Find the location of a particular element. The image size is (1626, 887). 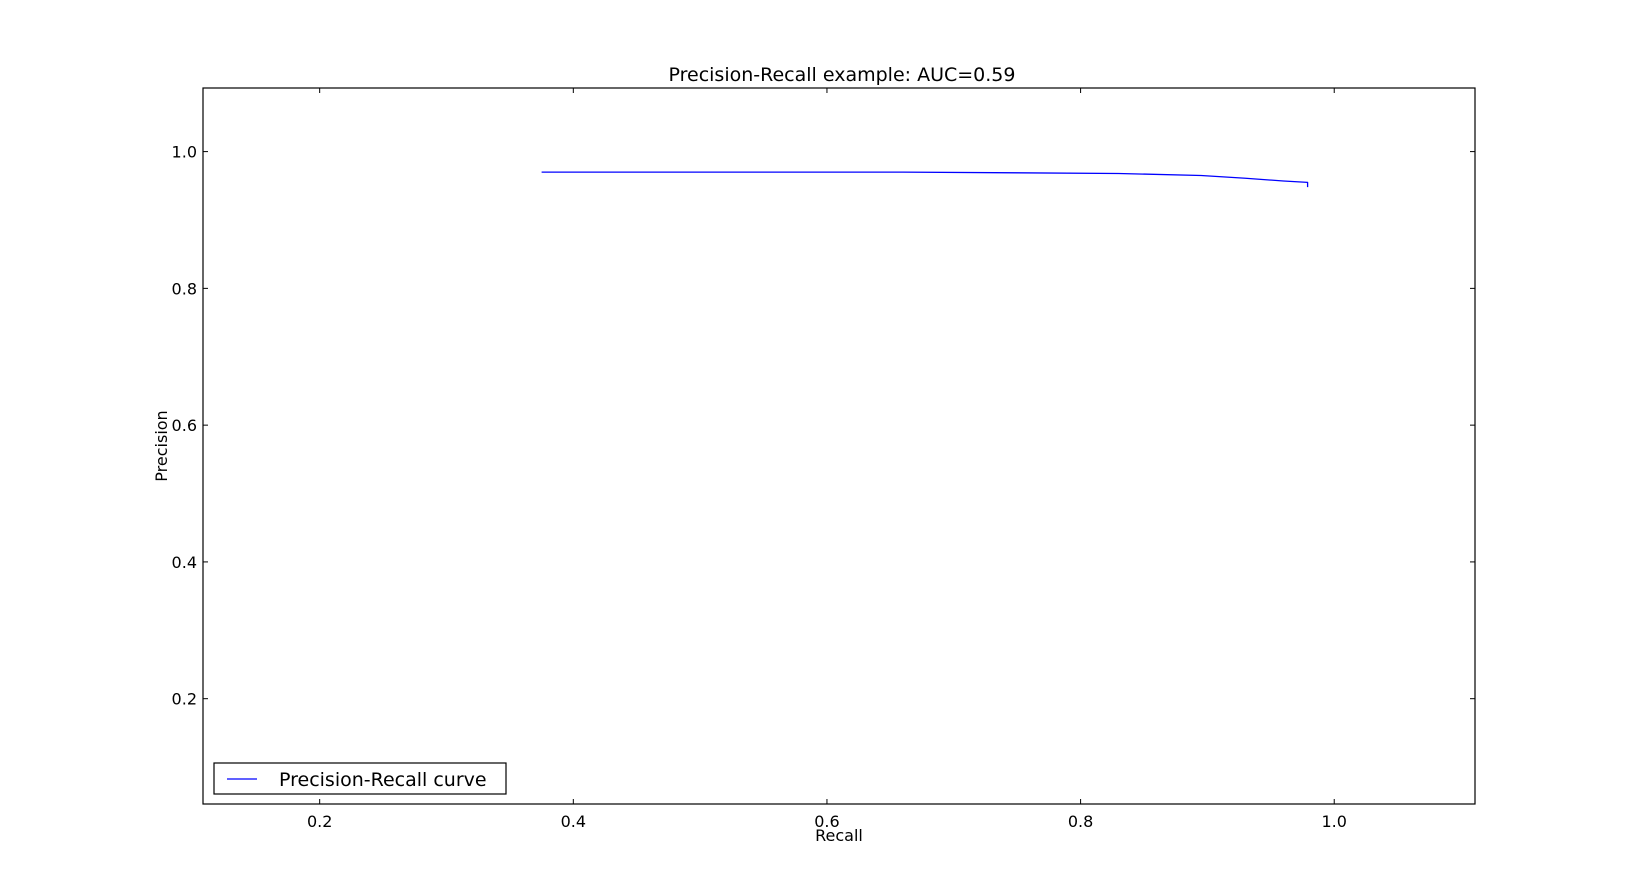

chart-title: Precision-Recall example: AUC=0.59 is located at coordinates (842, 75).